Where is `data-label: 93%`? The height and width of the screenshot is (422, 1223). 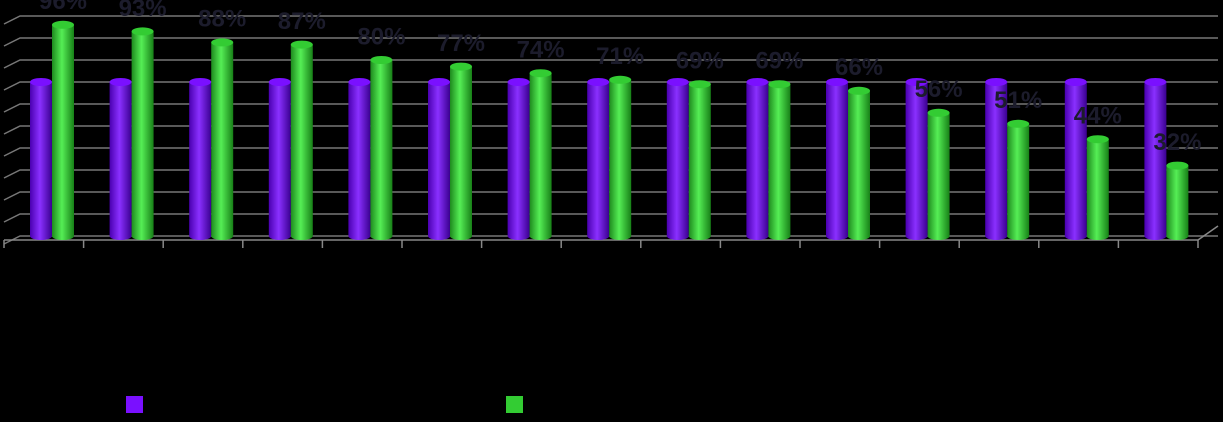 data-label: 93% is located at coordinates (143, 11).